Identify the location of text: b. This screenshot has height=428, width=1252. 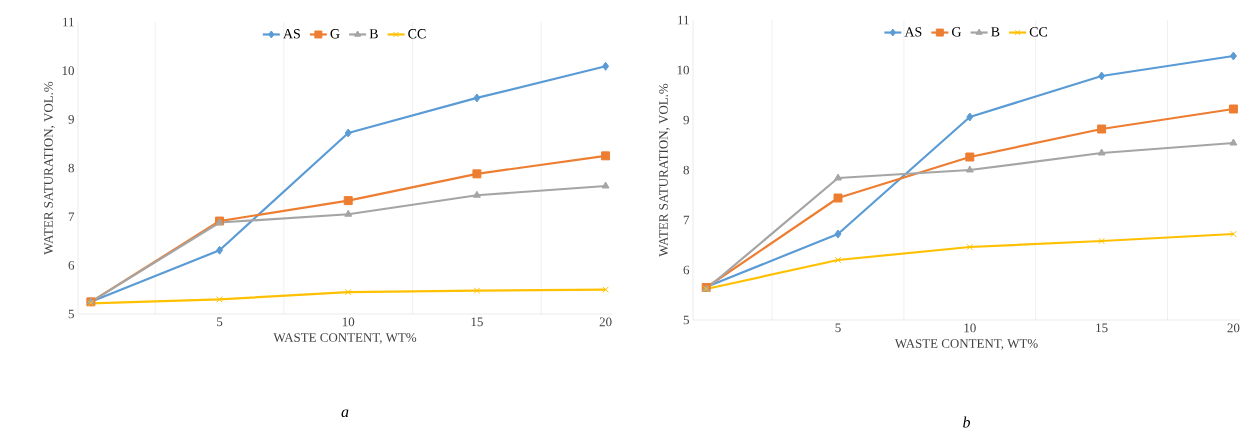
(967, 422).